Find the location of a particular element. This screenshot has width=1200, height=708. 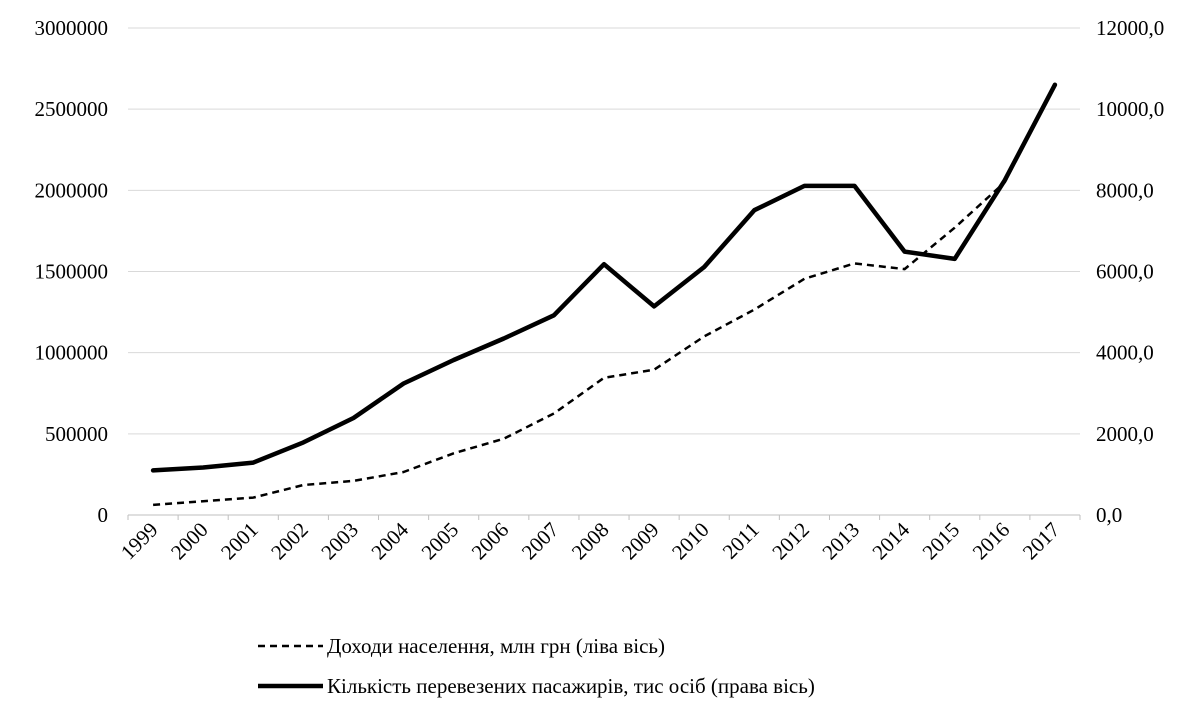

x-tick-label: 2007 is located at coordinates (540, 541).